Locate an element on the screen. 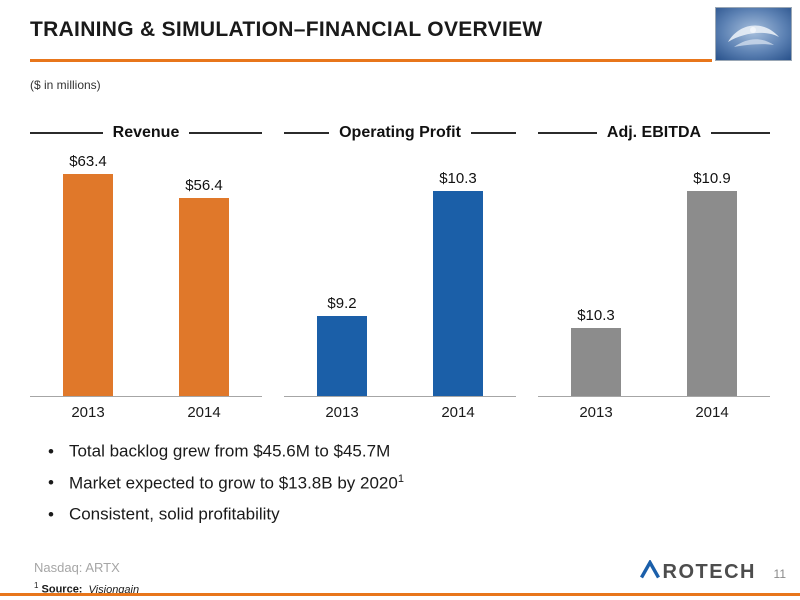  source-label: Source: is located at coordinates (62, 589).